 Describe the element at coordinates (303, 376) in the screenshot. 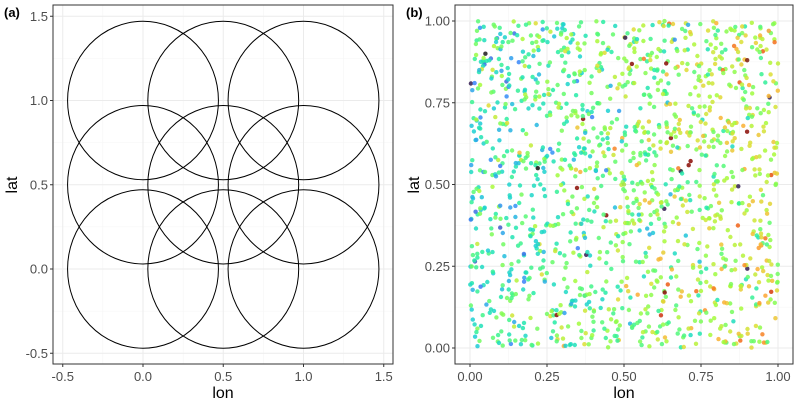

I see `panel-a-x-tick-label: 1.0` at that location.